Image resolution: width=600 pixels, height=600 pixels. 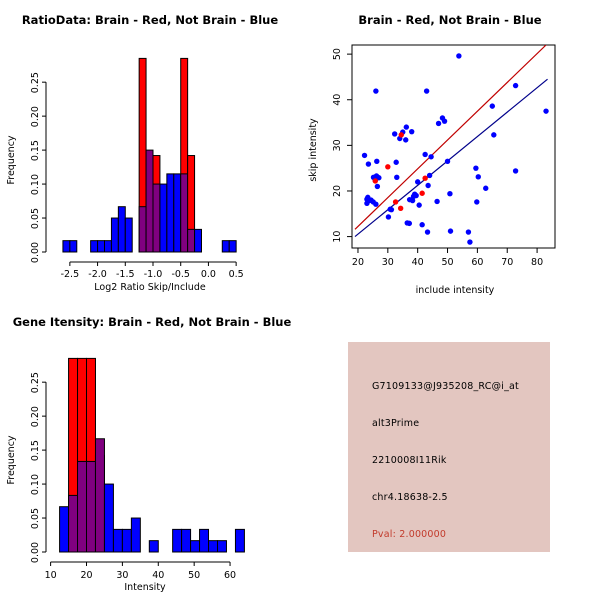 I want to click on info-probe-id: G7109133@J935208_RC@i_at, so click(x=445, y=386).